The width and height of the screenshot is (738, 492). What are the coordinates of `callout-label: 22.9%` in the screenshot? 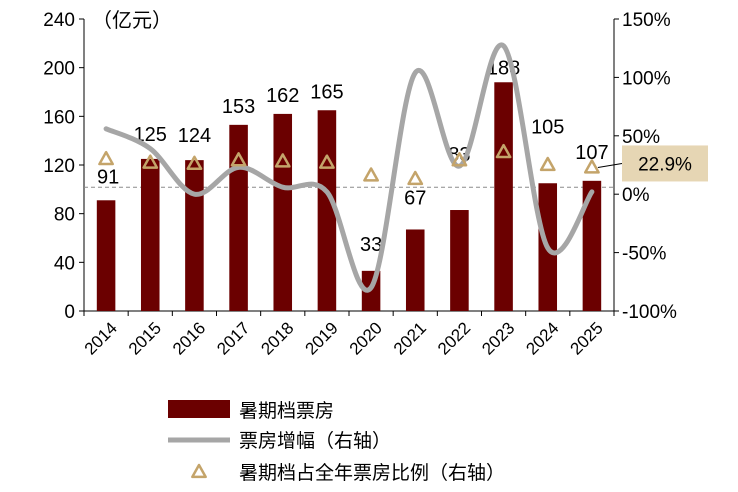 It's located at (665, 164).